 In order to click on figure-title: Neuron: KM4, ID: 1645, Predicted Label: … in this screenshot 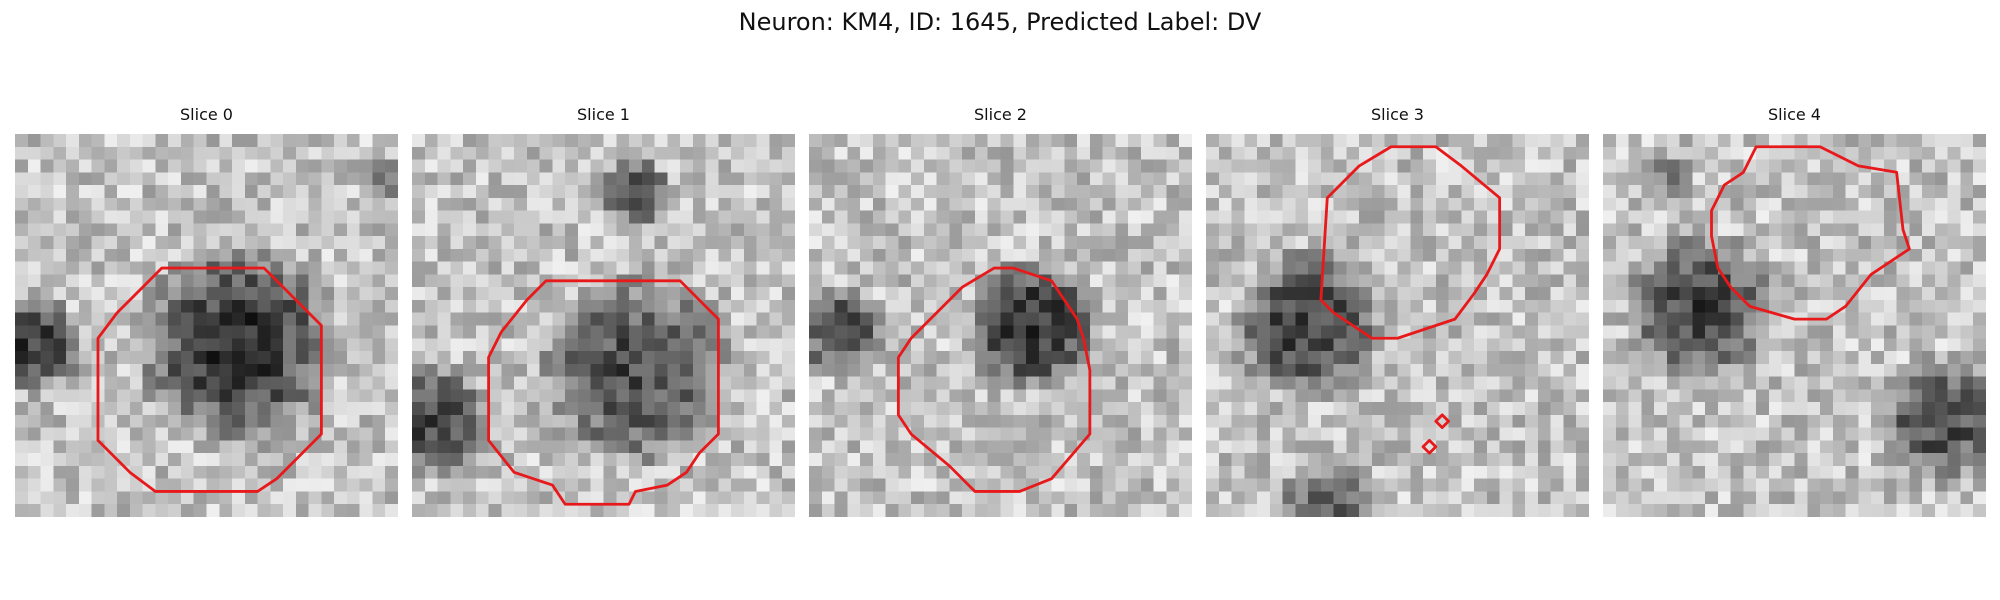, I will do `click(1000, 22)`.